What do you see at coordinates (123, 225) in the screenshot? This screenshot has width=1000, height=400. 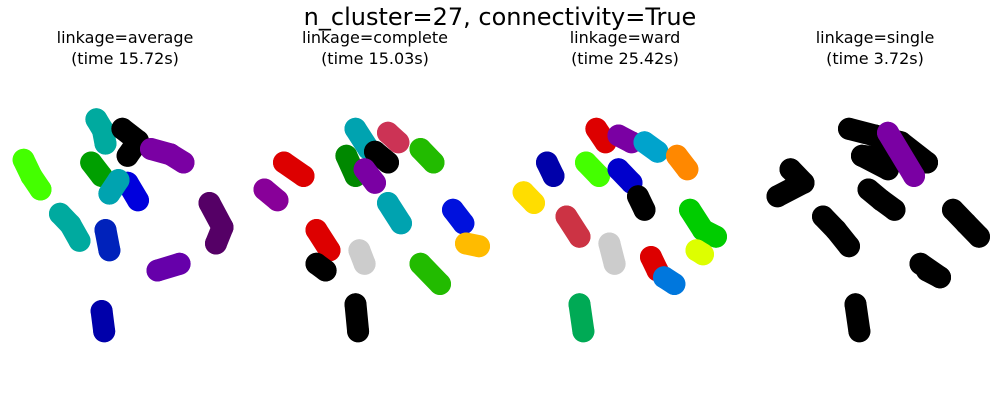 I see `subplot-average` at bounding box center [123, 225].